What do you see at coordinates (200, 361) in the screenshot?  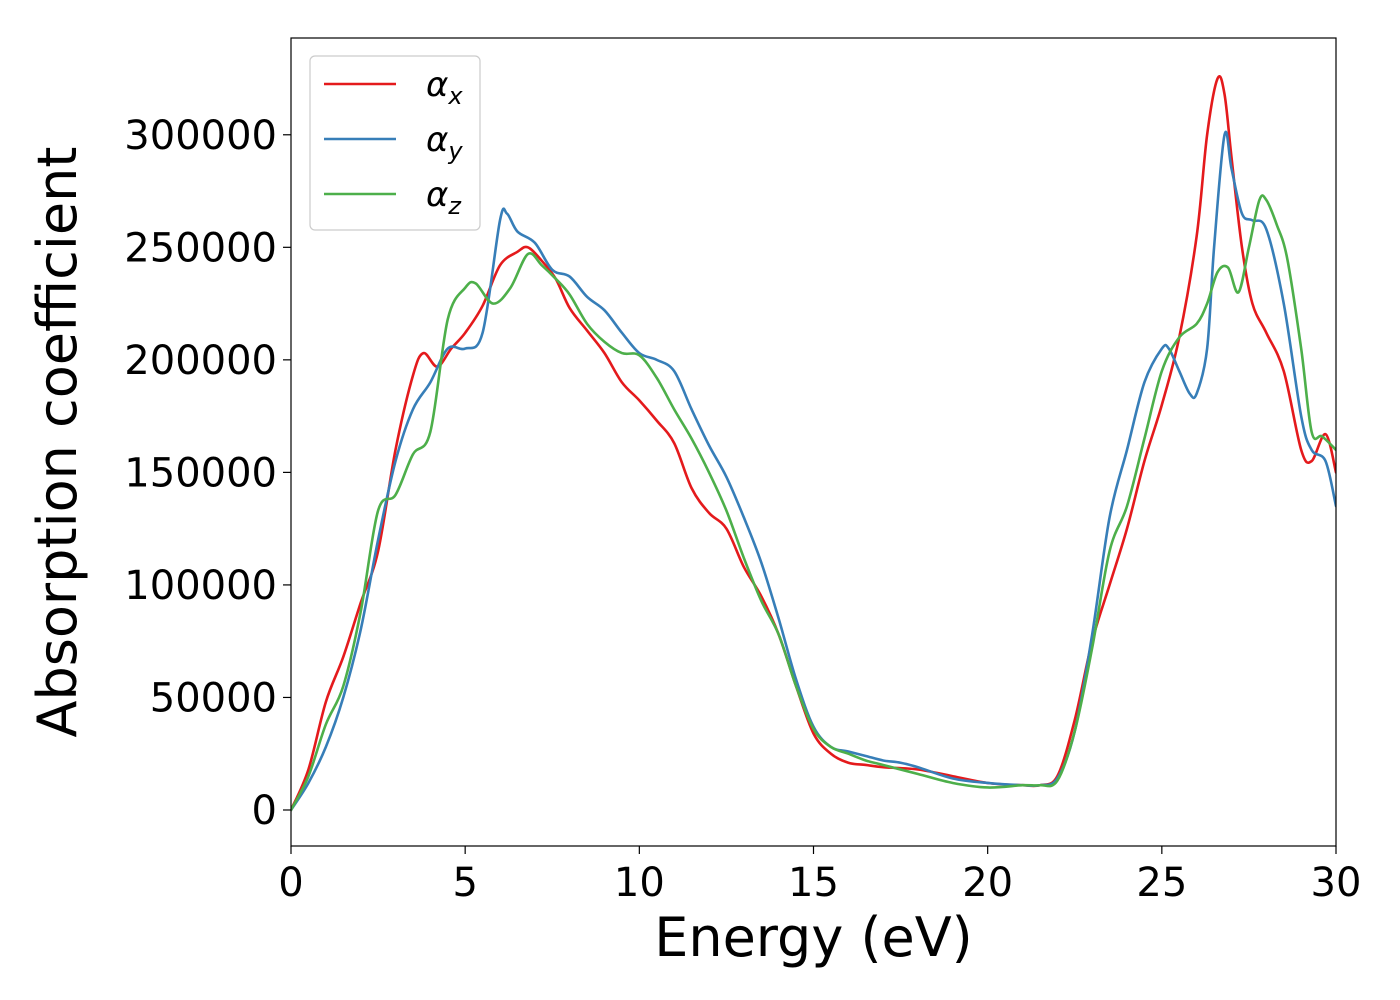 I see `y-tick-label: 200000` at bounding box center [200, 361].